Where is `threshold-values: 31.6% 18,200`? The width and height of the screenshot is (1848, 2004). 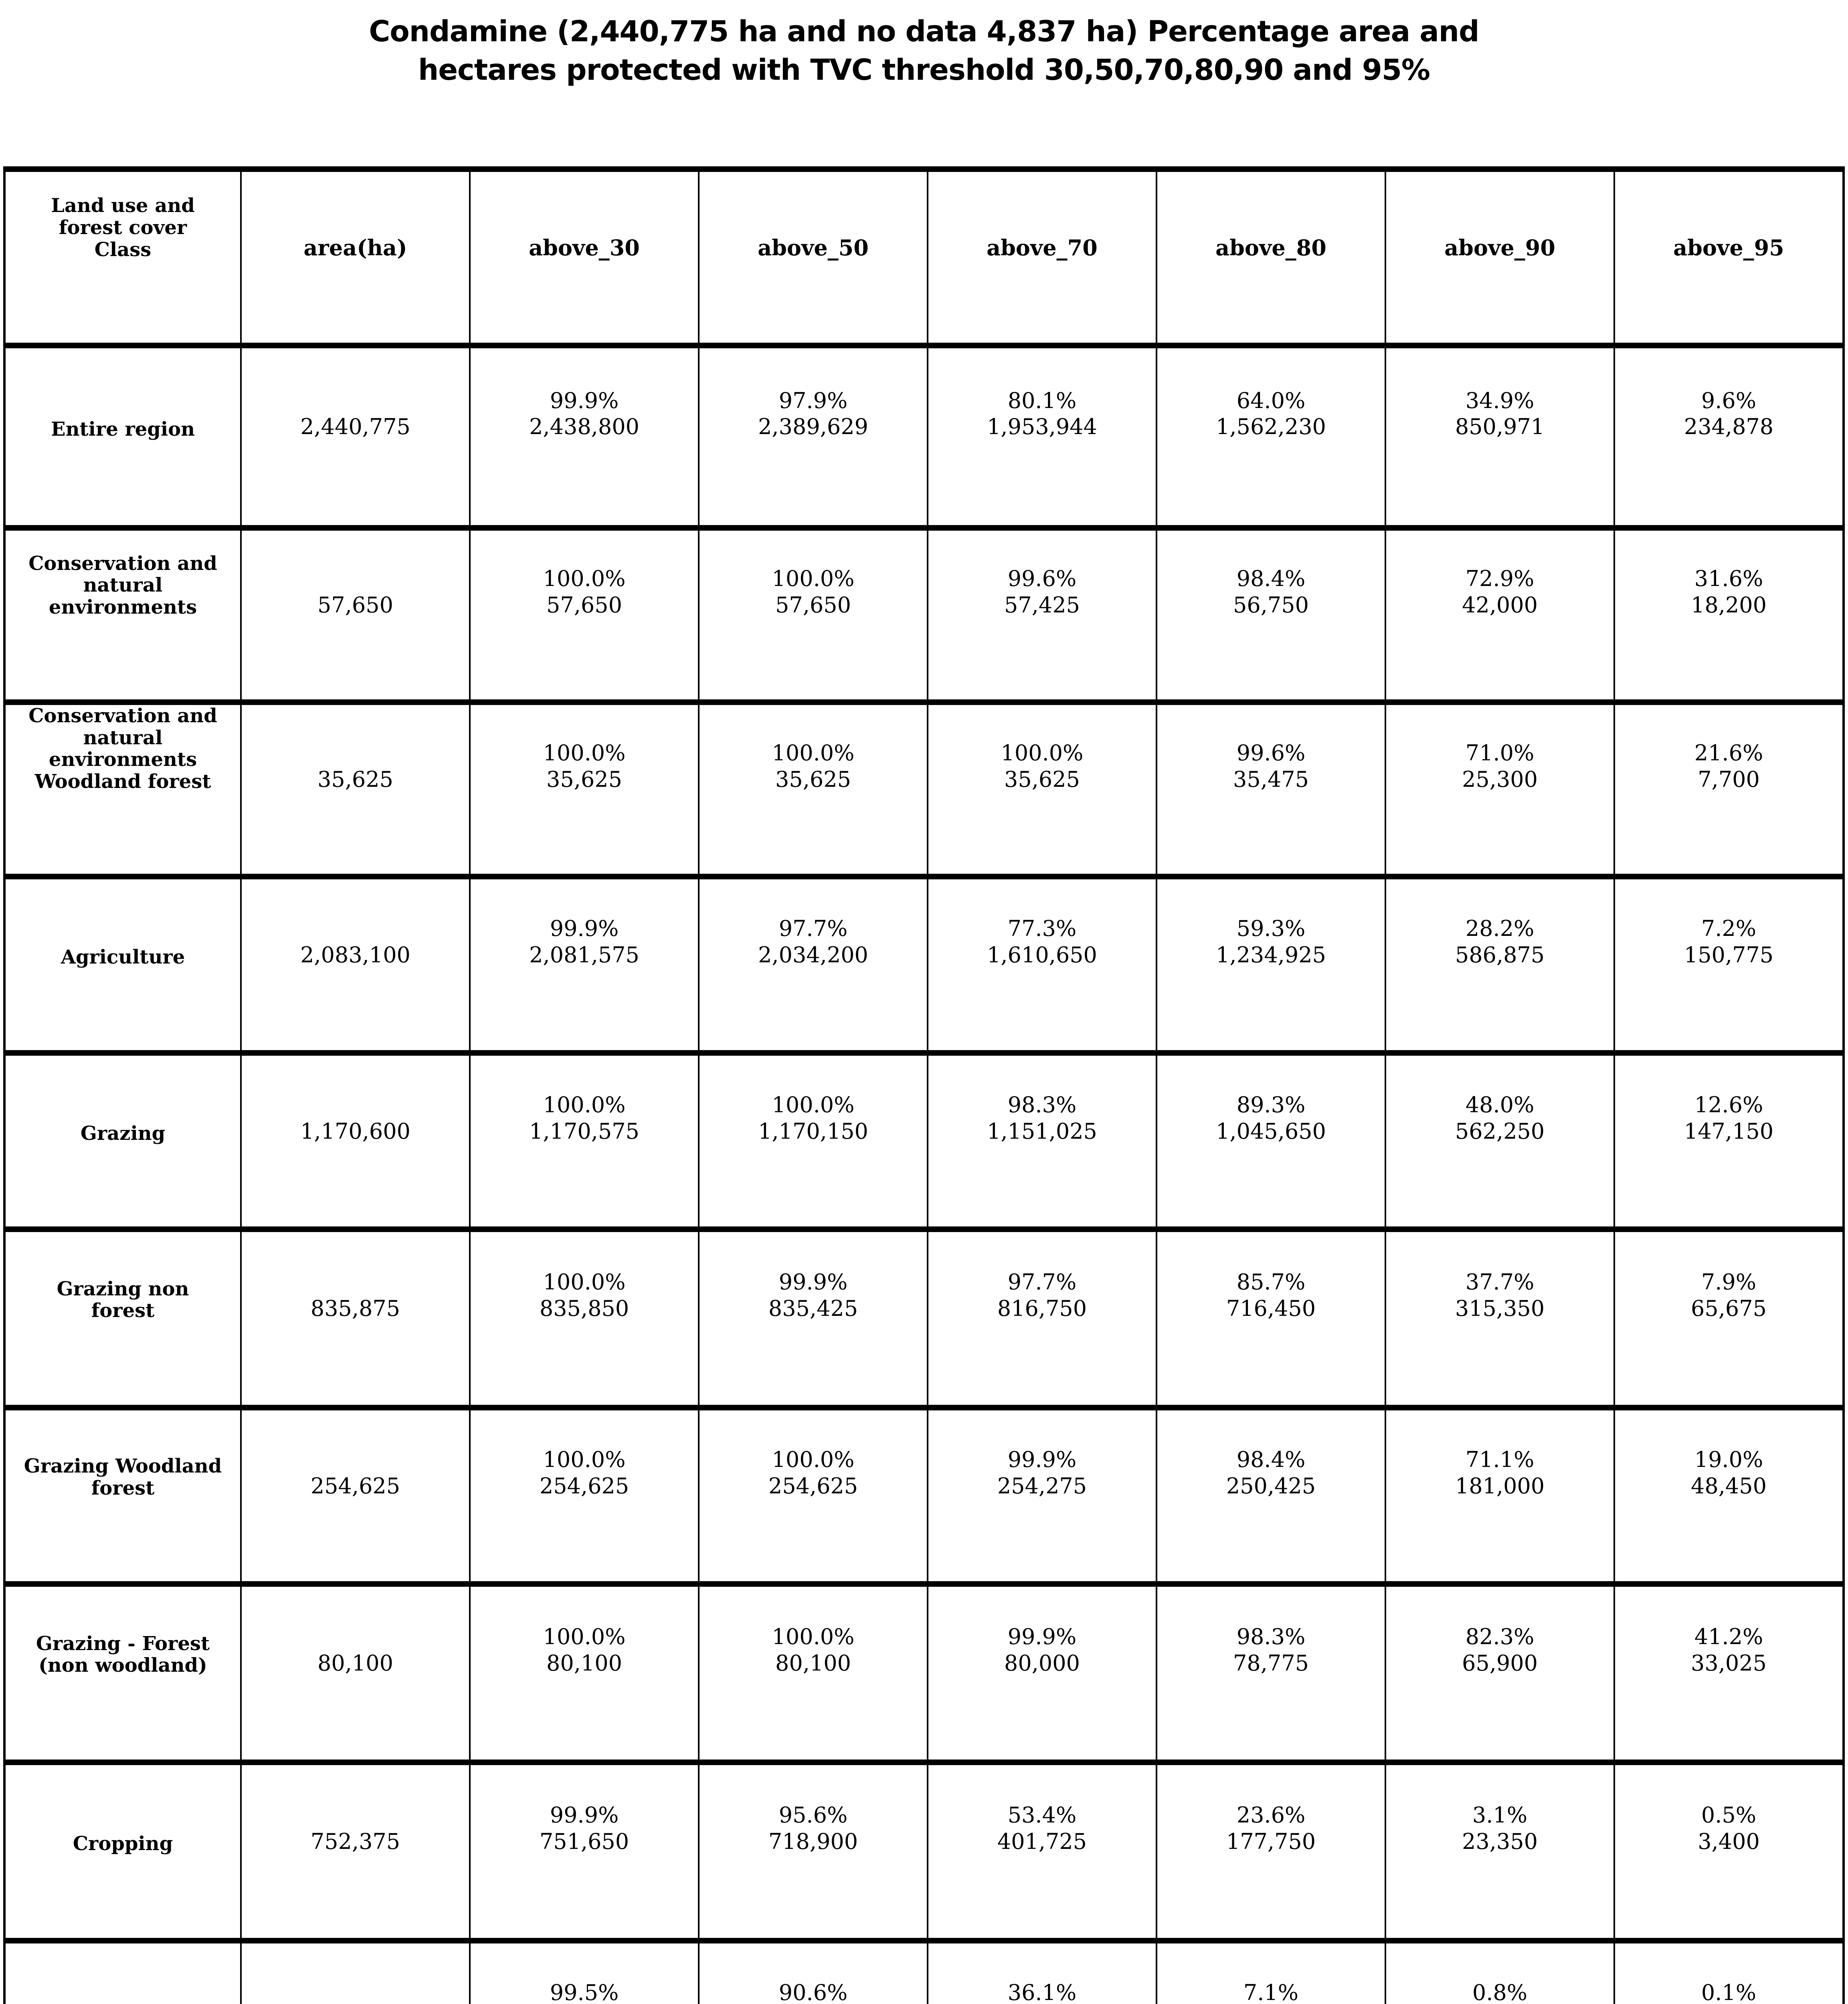 threshold-values: 31.6% 18,200 is located at coordinates (1728, 575).